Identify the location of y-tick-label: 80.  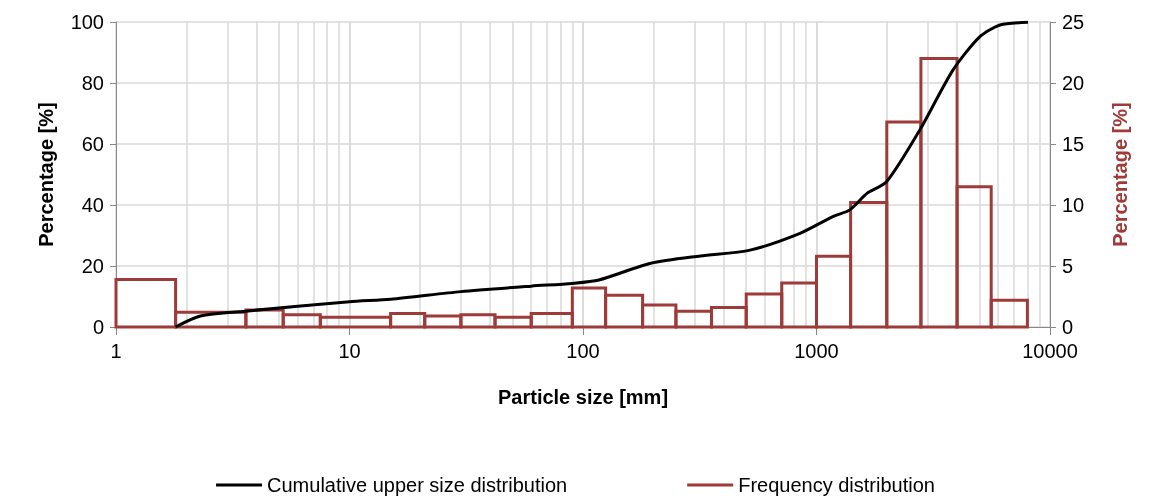
(92, 83).